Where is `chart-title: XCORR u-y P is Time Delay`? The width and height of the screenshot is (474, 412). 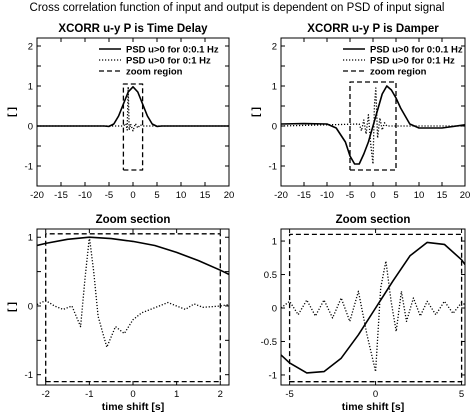
chart-title: XCORR u-y P is Time Delay is located at coordinates (133, 29).